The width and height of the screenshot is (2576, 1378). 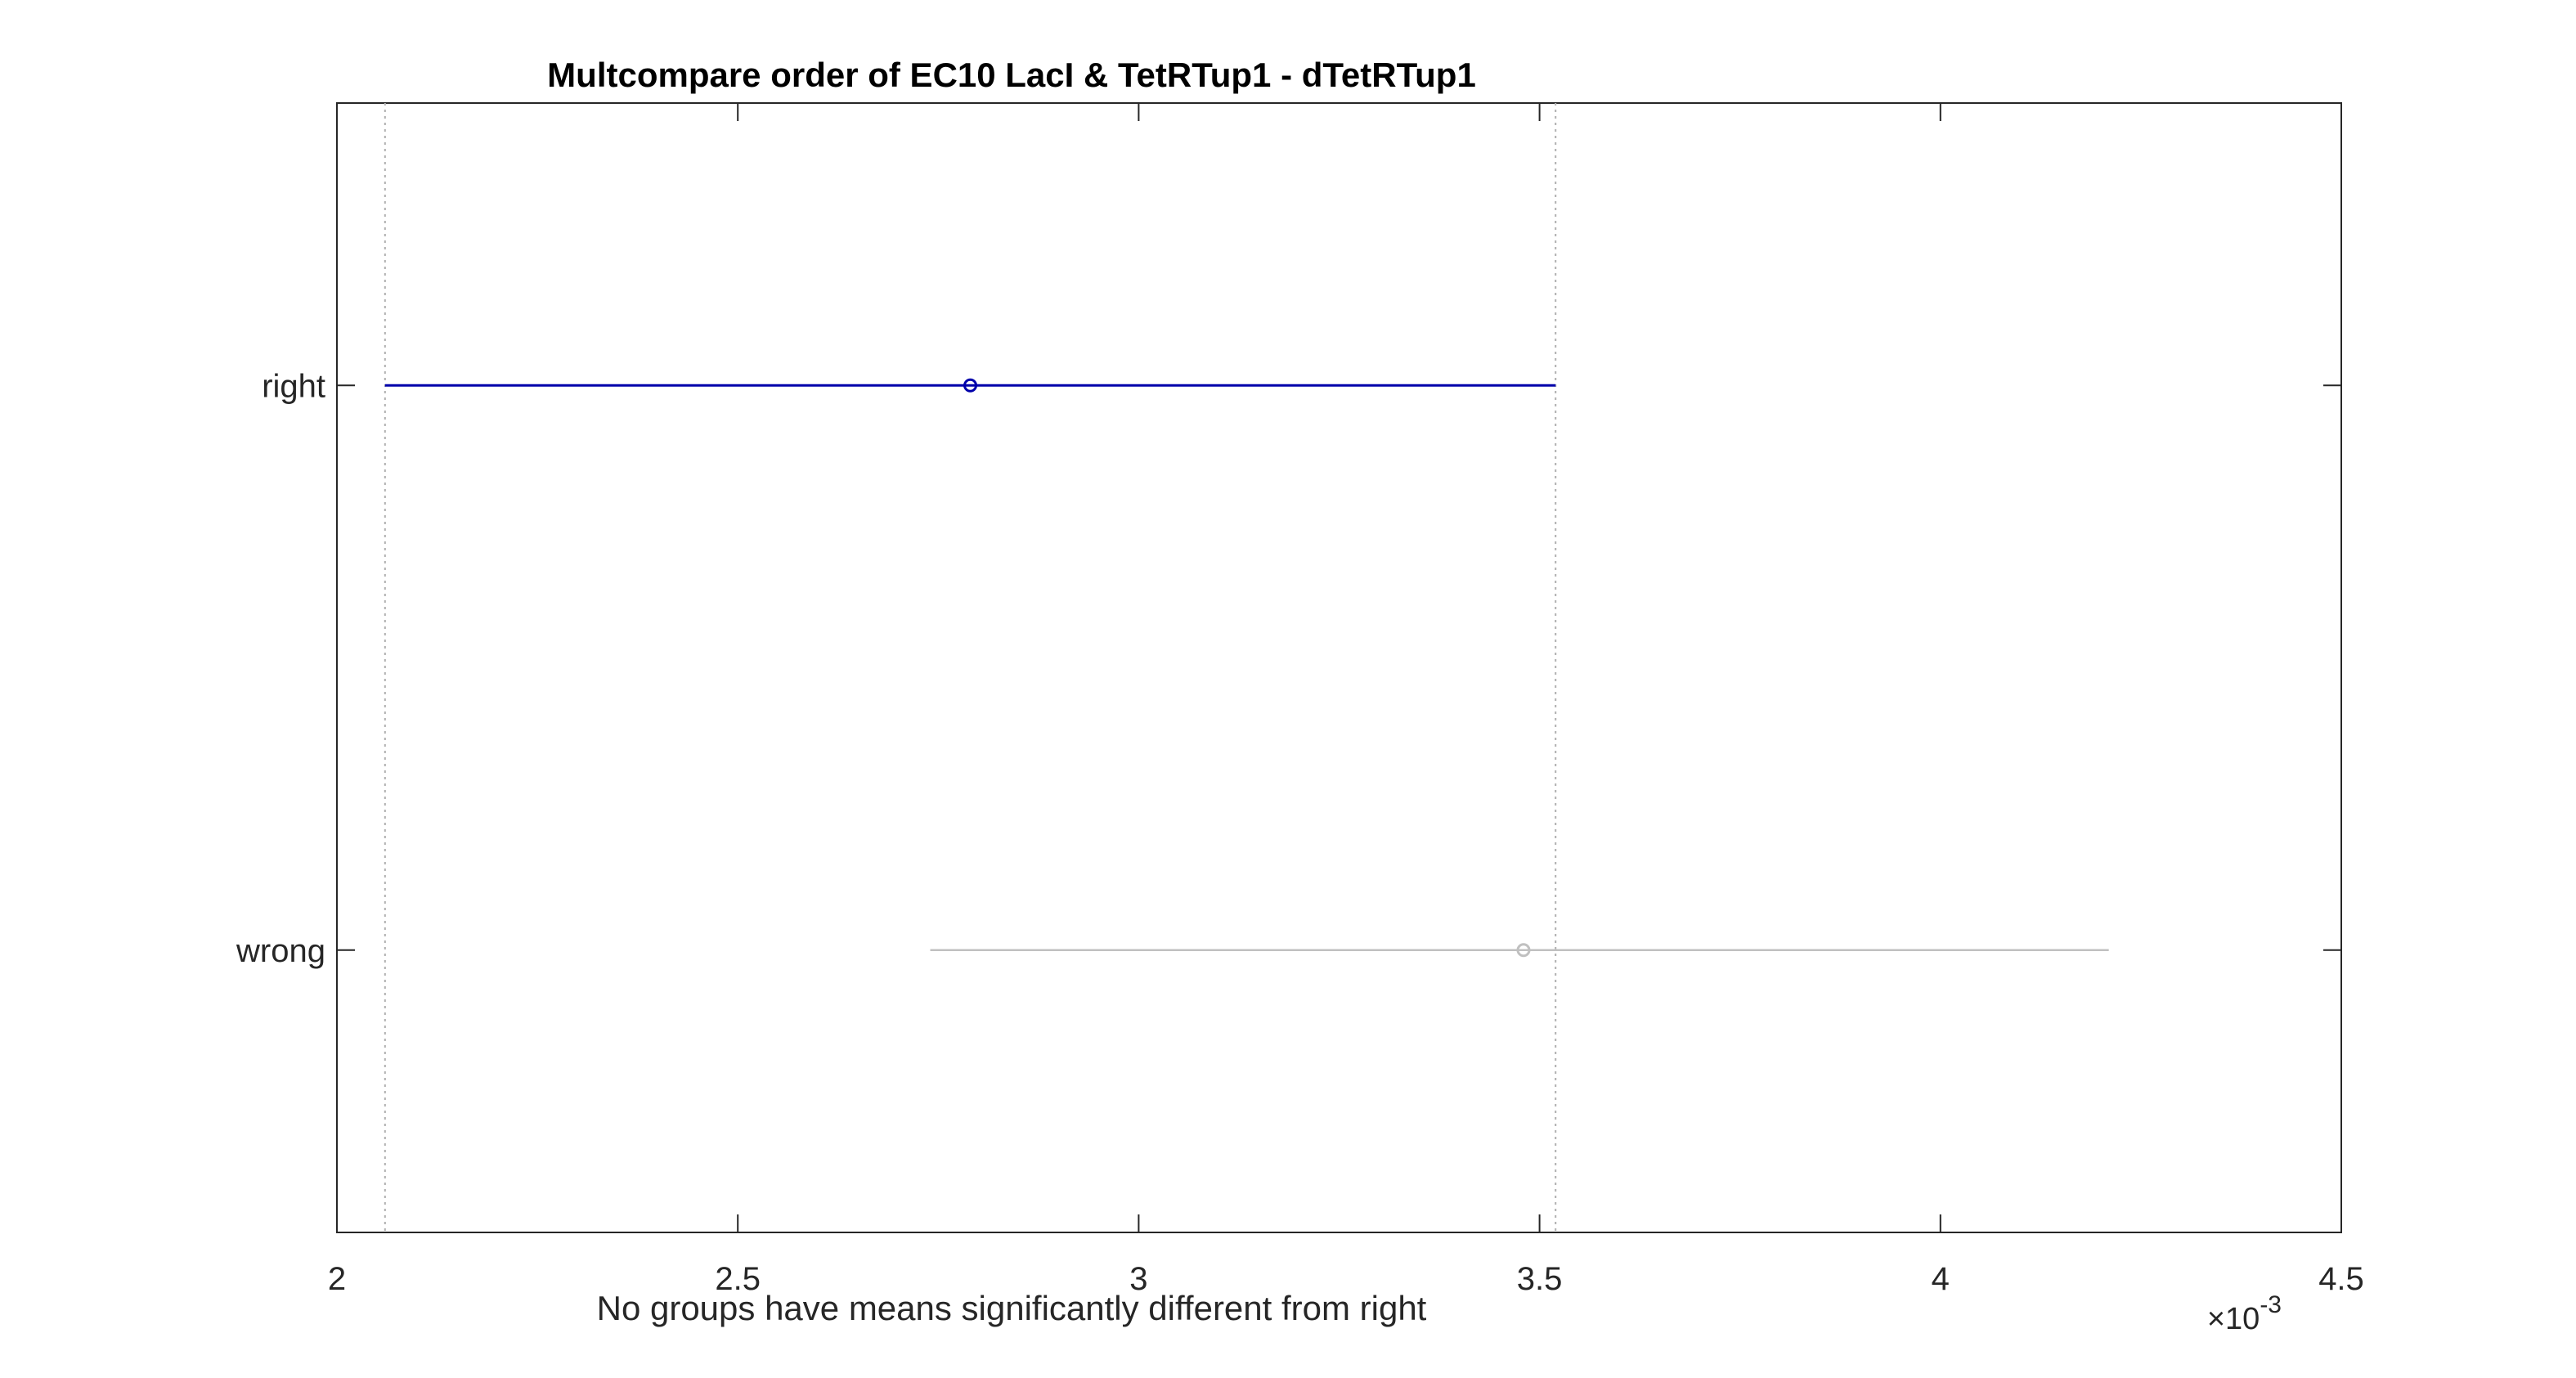 What do you see at coordinates (2271, 1304) in the screenshot?
I see `exponent-power: -3` at bounding box center [2271, 1304].